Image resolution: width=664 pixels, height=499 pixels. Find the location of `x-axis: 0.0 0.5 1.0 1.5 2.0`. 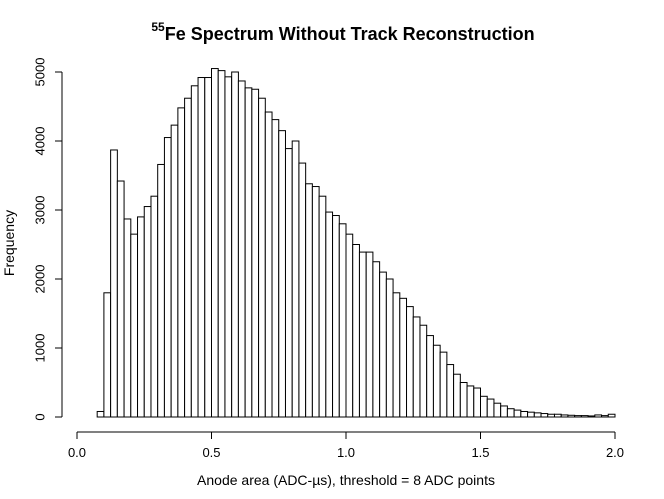

x-axis: 0.0 0.5 1.0 1.5 2.0 is located at coordinates (346, 445).